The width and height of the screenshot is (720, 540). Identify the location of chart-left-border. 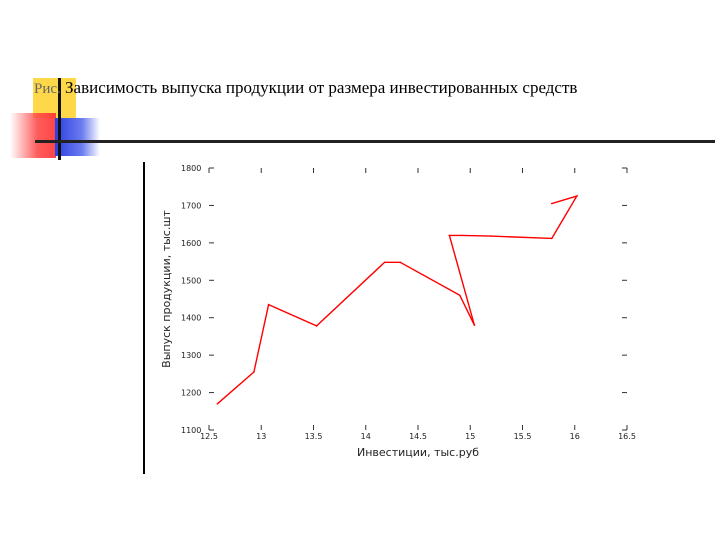
(144, 318).